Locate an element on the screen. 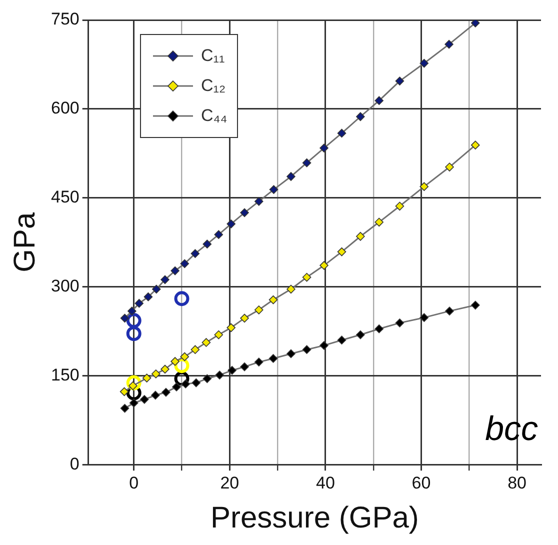 The image size is (558, 545). y-tick-label: 450 is located at coordinates (65, 197).